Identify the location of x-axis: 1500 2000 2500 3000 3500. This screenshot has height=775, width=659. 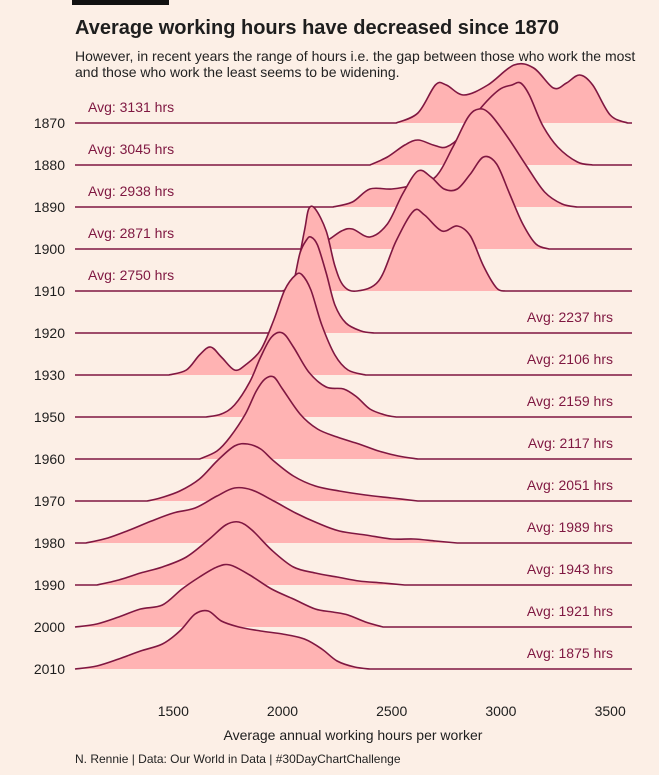
(392, 711).